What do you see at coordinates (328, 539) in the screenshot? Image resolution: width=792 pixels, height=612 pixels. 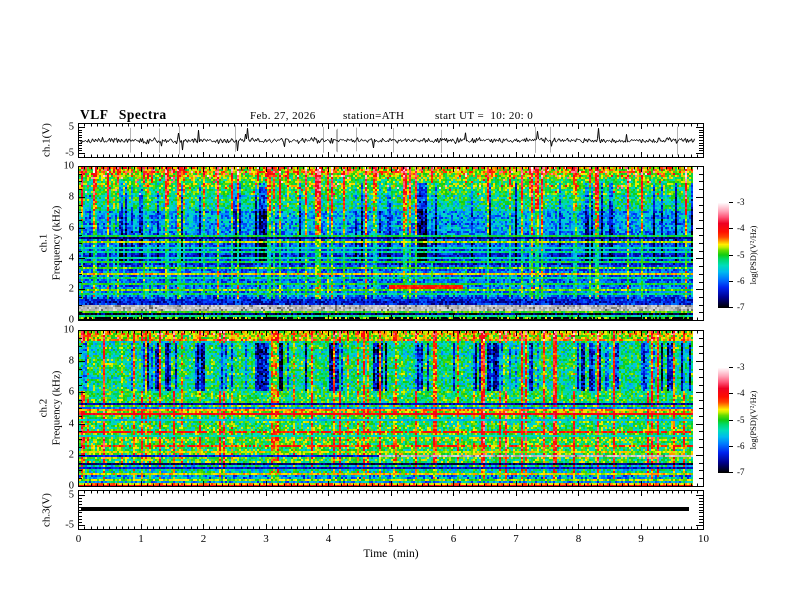 I see `x-tick-label: 4` at bounding box center [328, 539].